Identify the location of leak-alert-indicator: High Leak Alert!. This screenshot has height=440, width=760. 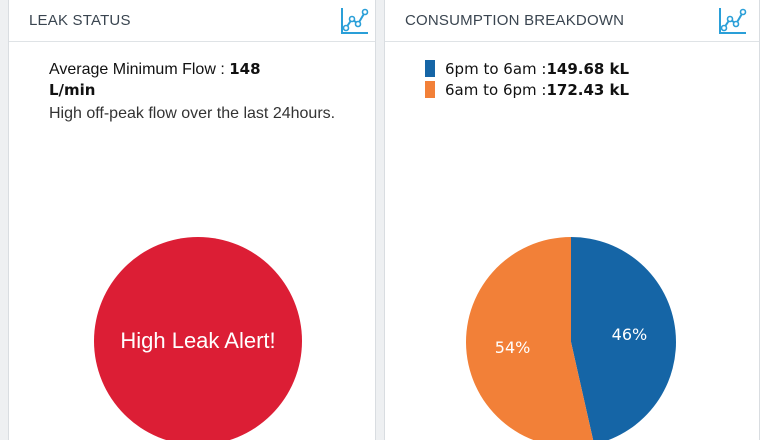
(198, 338).